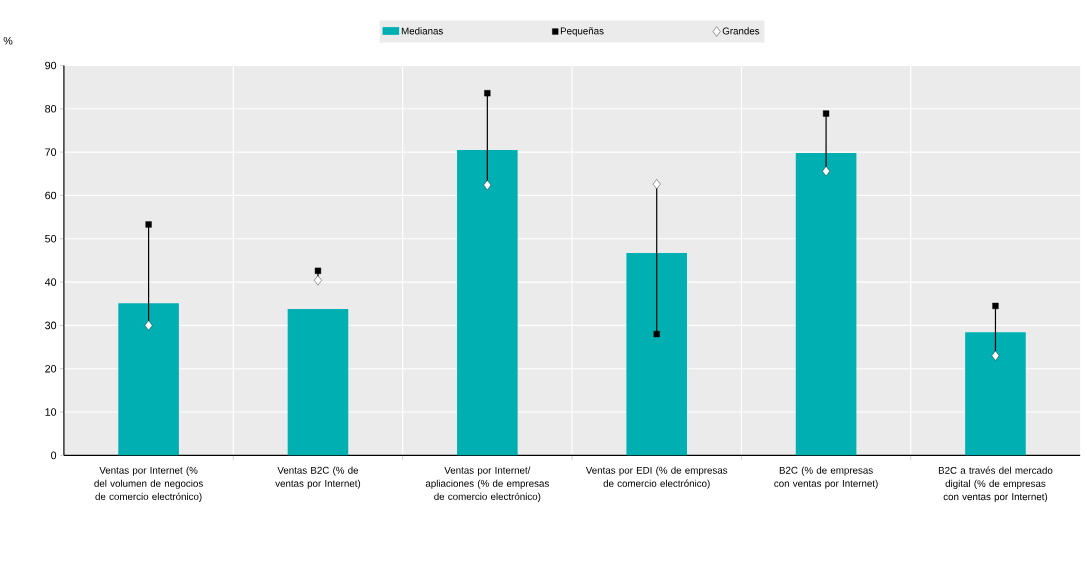 This screenshot has height=563, width=1087. I want to click on y-tick-label: 20, so click(51, 369).